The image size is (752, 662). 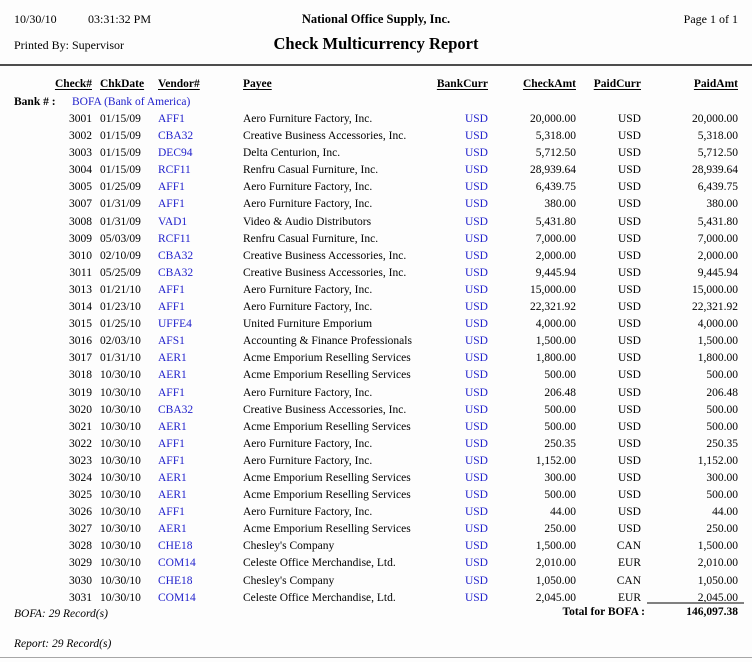 What do you see at coordinates (131, 102) in the screenshot?
I see `bank-link: BOFA (Bank of America)` at bounding box center [131, 102].